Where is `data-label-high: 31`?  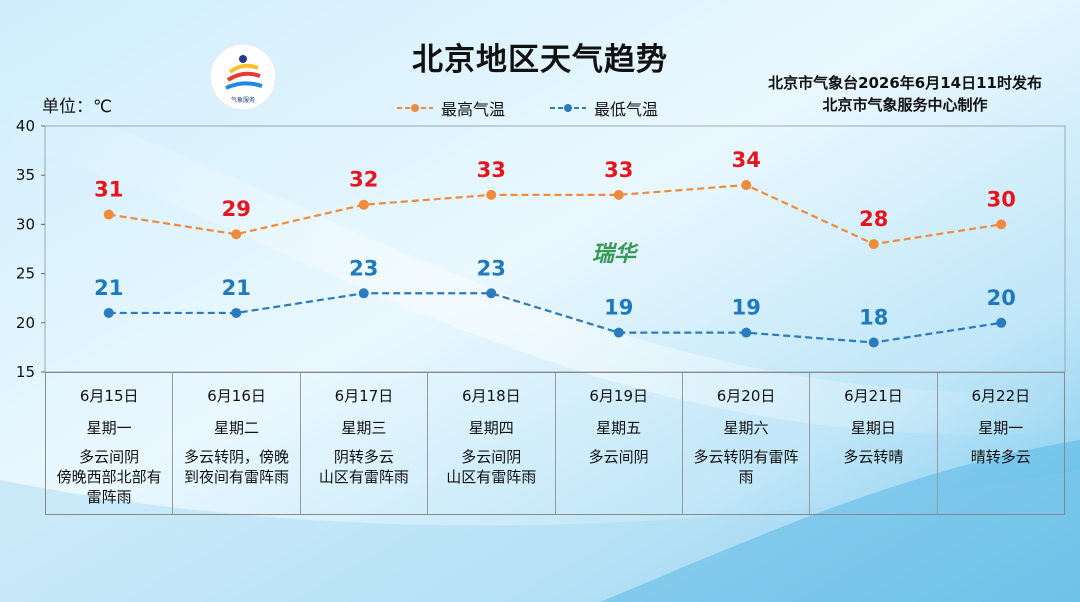 data-label-high: 31 is located at coordinates (108, 190).